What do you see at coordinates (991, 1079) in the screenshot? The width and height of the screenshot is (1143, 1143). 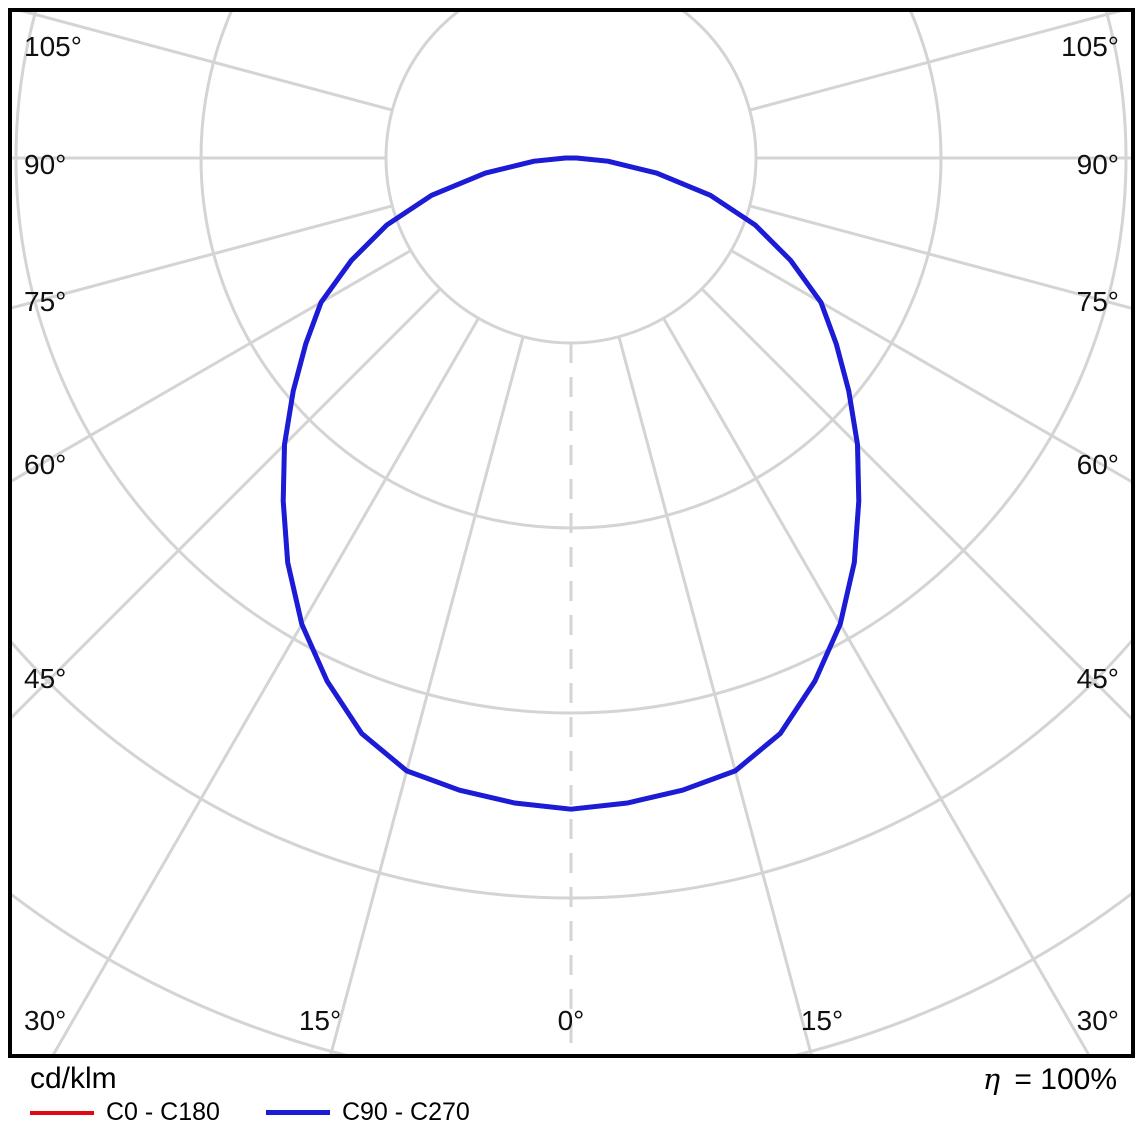 I see `eta-symbol: η` at bounding box center [991, 1079].